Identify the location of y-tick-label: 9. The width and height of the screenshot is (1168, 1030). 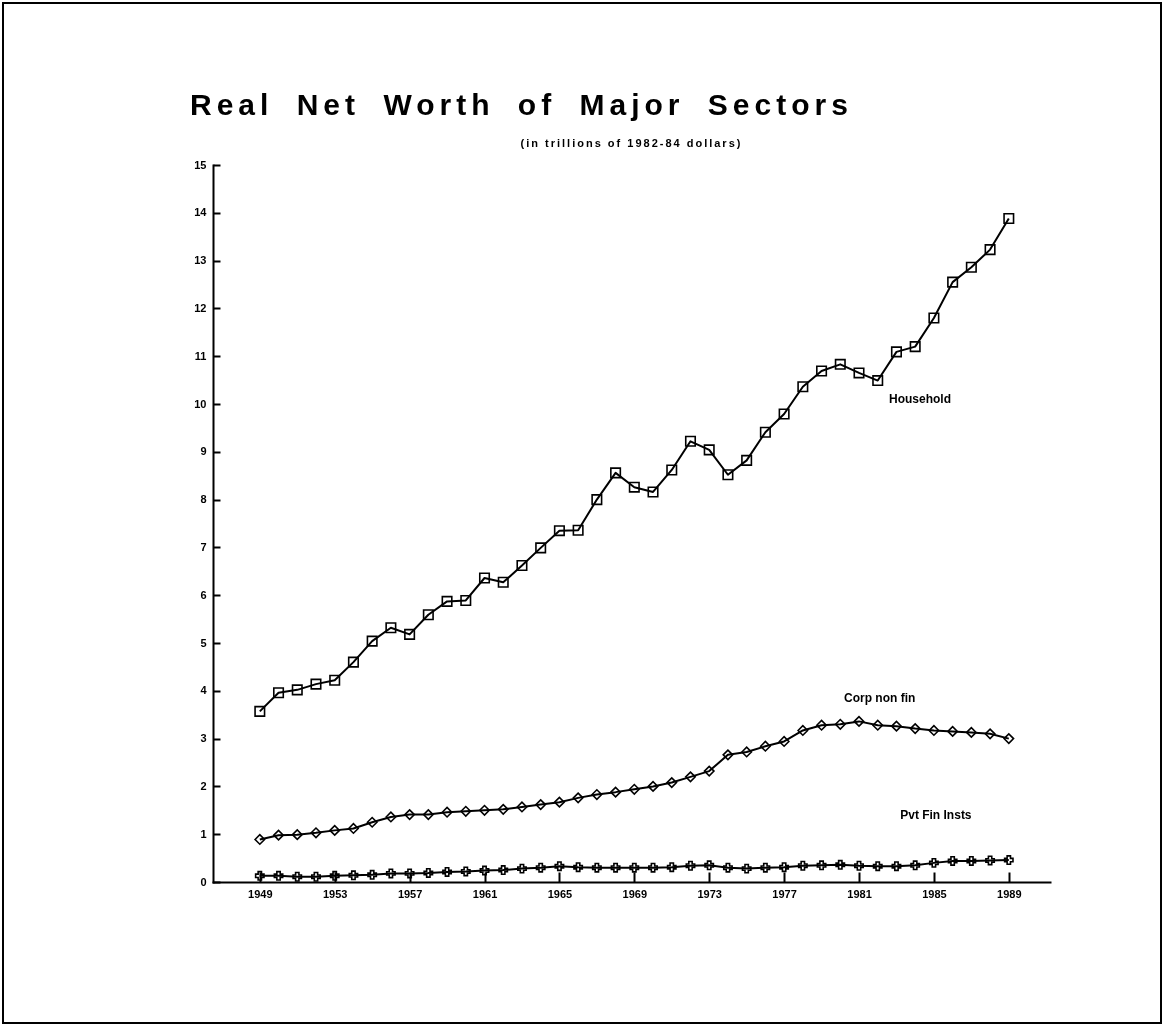
(203, 451).